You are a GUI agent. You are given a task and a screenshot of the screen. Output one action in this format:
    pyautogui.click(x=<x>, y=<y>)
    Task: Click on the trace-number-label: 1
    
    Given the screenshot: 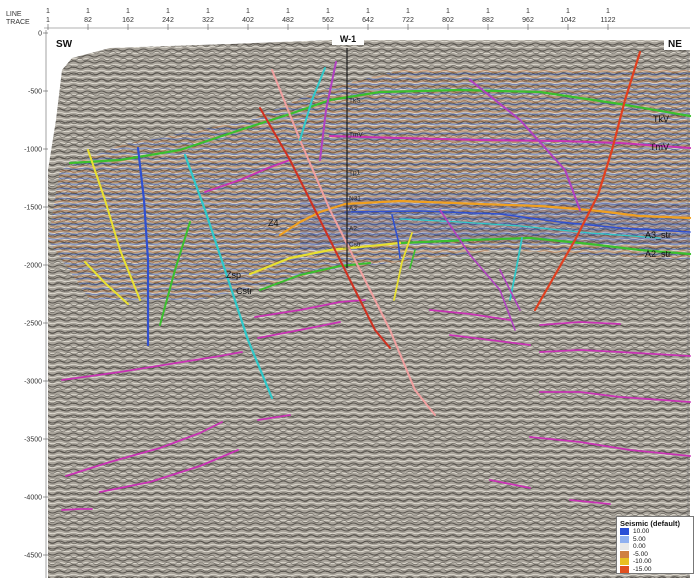 What is the action you would take?
    pyautogui.click(x=48, y=20)
    